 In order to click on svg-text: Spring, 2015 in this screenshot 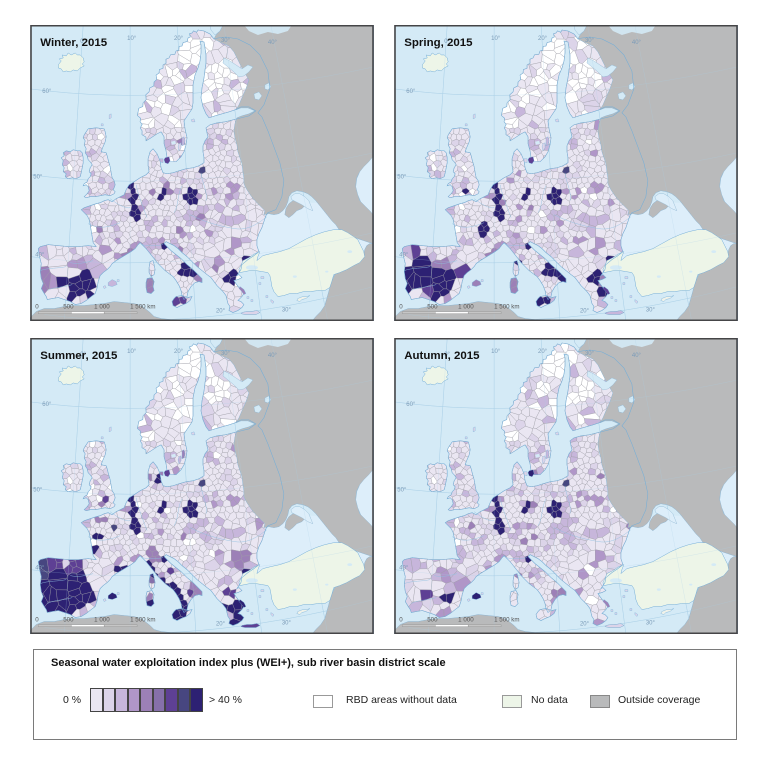, I will do `click(438, 43)`.